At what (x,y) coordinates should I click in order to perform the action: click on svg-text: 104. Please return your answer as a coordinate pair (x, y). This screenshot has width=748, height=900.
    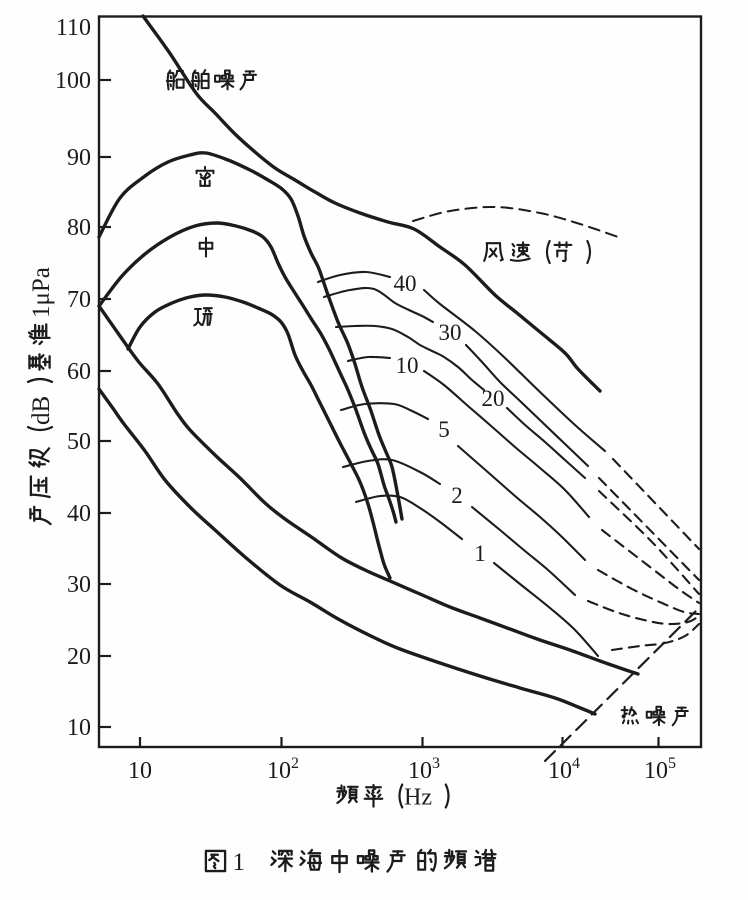
    Looking at the image, I should click on (564, 769).